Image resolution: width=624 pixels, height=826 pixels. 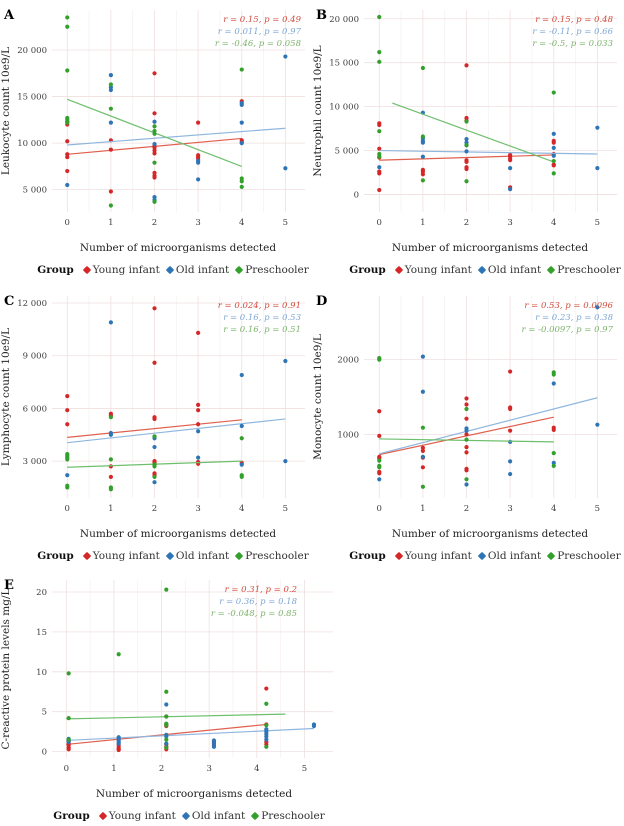 I want to click on panel-letter: E, so click(x=9, y=585).